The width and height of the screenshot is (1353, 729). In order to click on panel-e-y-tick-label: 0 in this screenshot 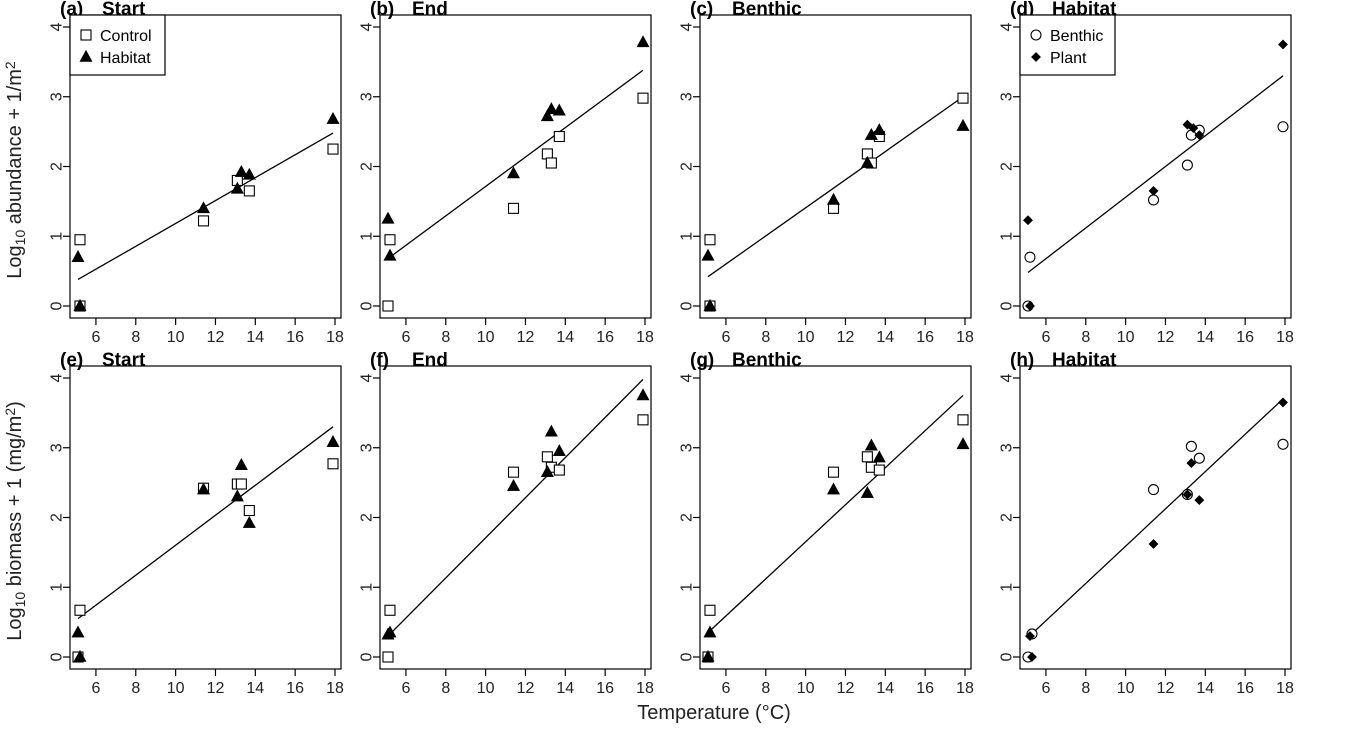, I will do `click(57, 656)`.